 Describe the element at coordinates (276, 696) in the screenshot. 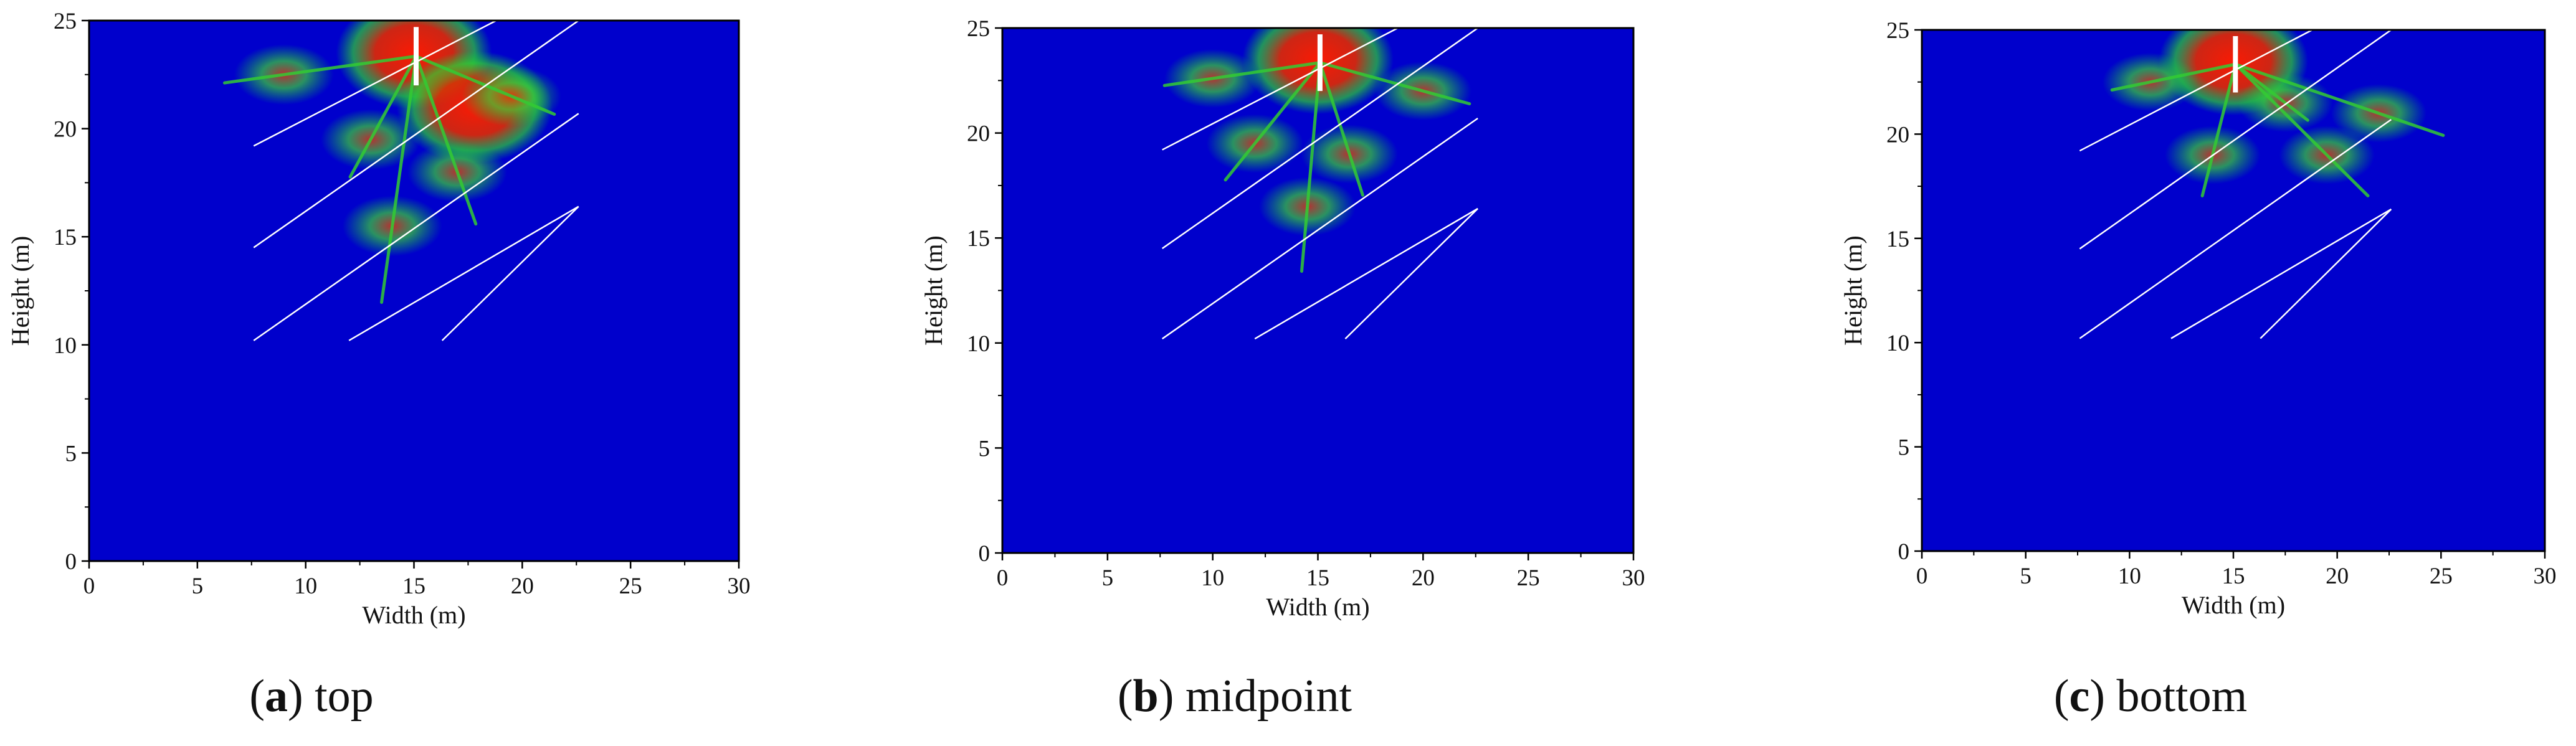

I see `caption-letter: a` at that location.